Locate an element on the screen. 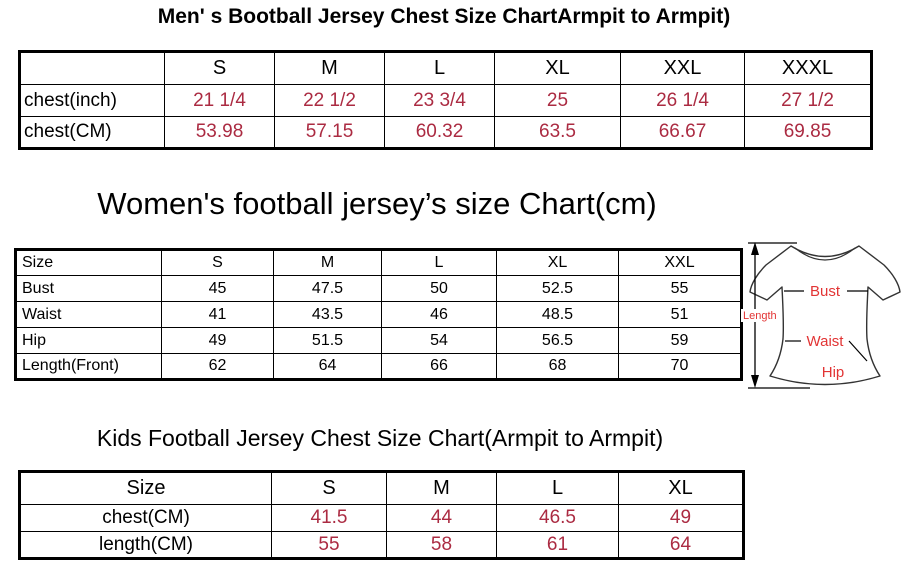 This screenshot has height=585, width=901. men-value-cell: 23 3/4 is located at coordinates (439, 100).